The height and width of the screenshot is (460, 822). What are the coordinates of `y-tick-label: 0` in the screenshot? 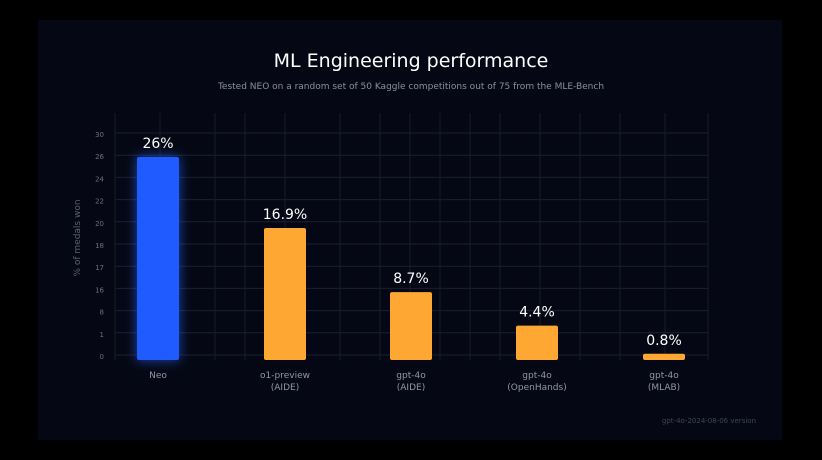 It's located at (102, 357).